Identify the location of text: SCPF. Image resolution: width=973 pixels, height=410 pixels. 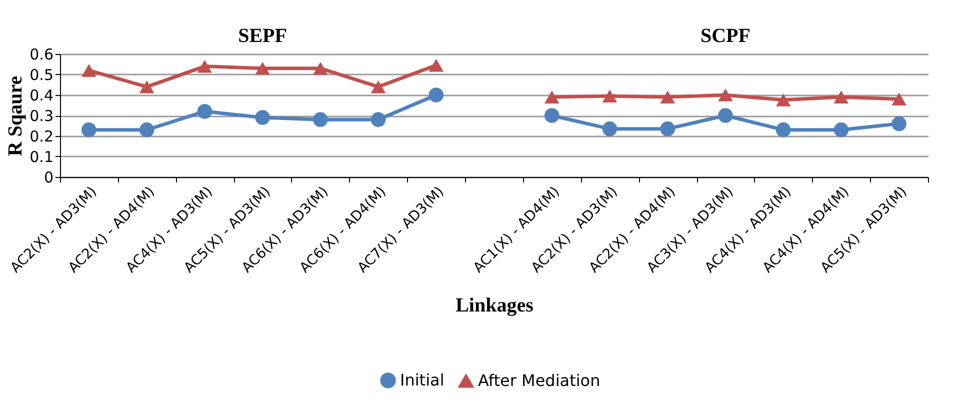
(725, 36).